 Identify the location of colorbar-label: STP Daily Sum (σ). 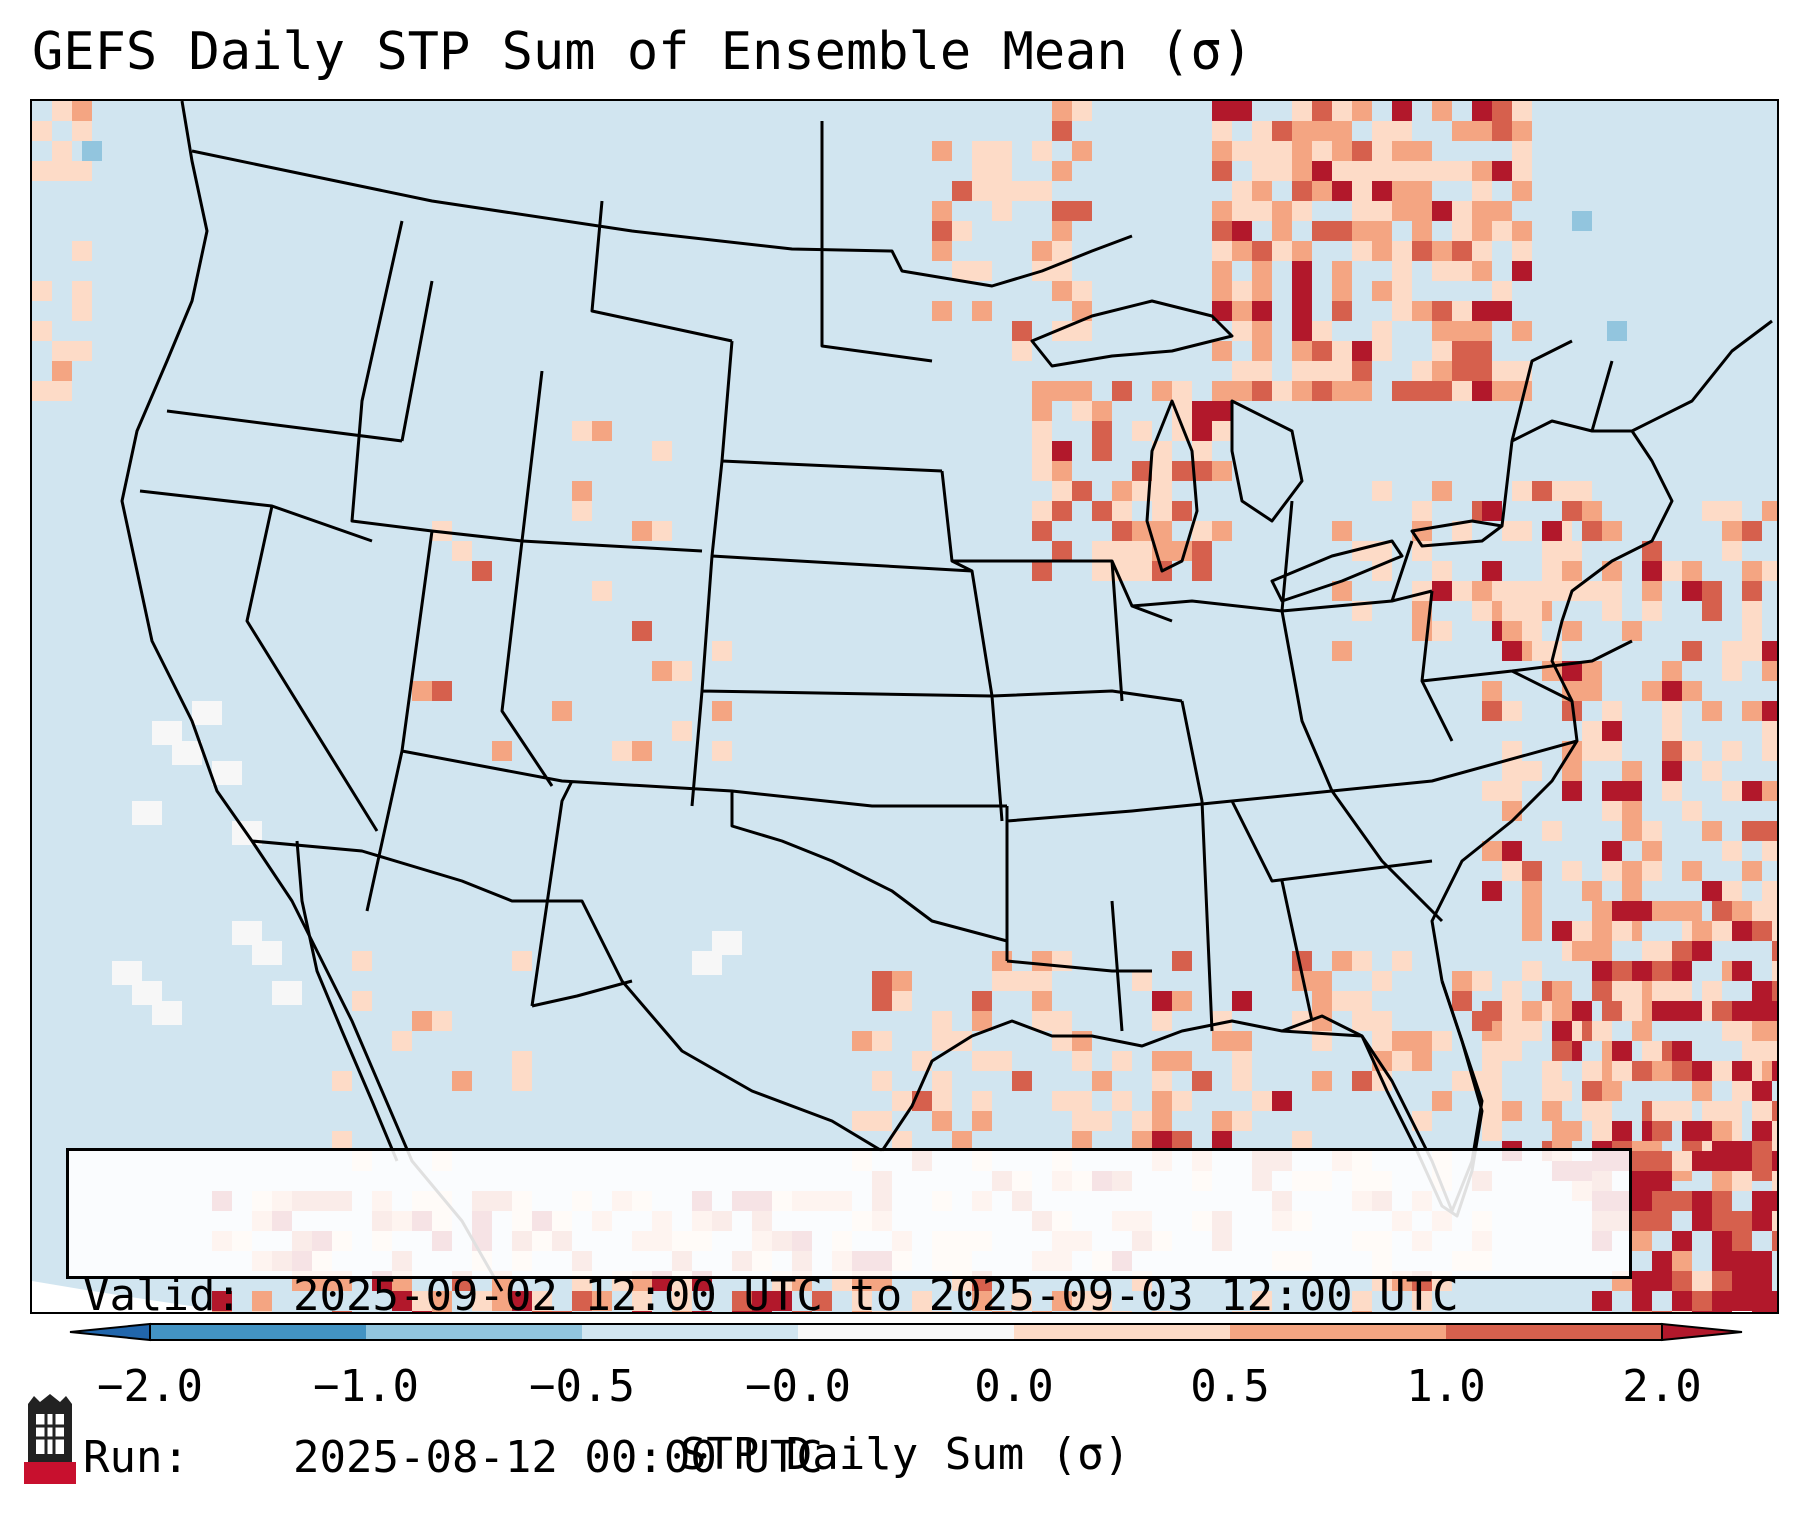
(905, 1454).